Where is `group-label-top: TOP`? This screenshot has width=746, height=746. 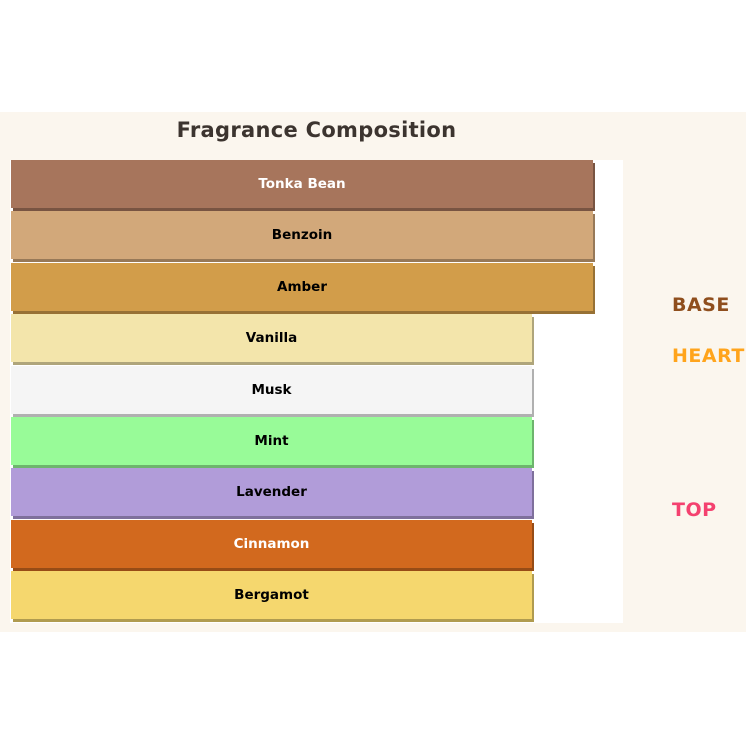
group-label-top: TOP is located at coordinates (694, 510).